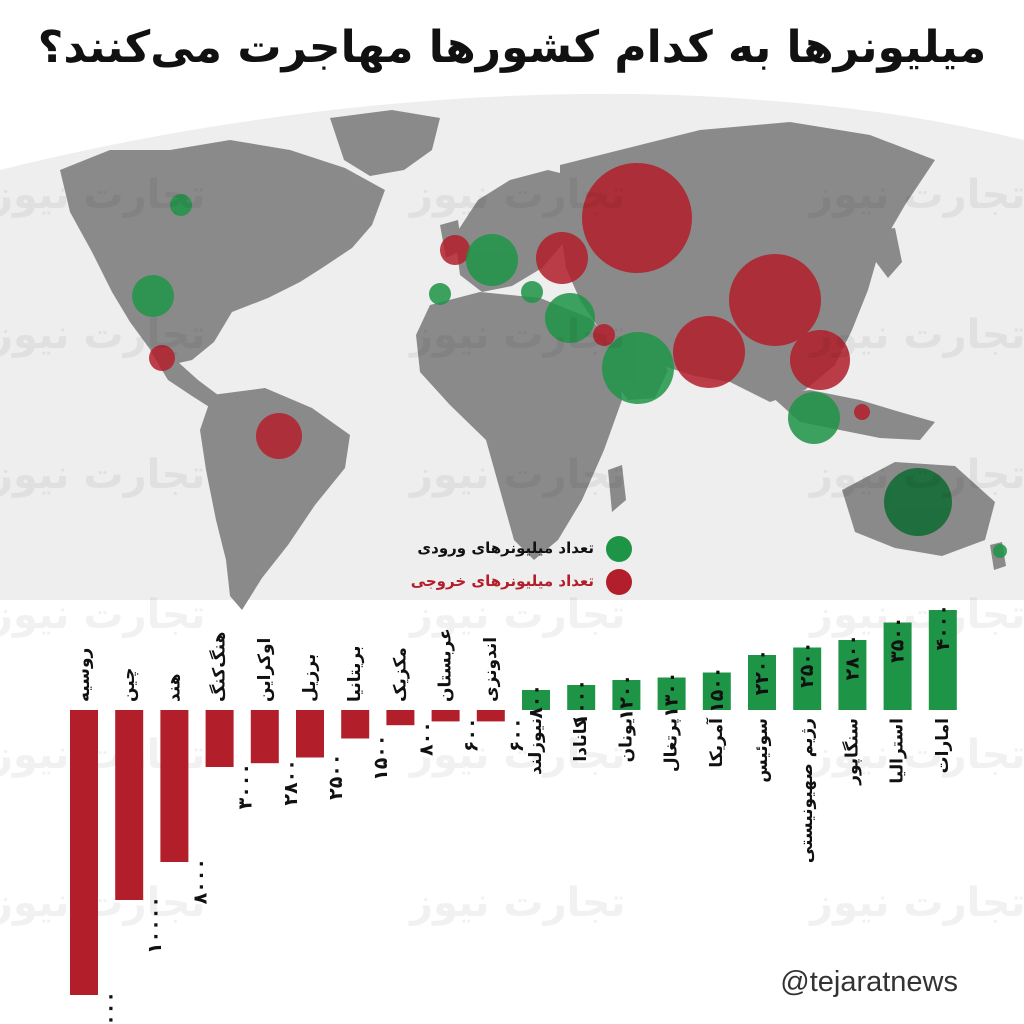 The height and width of the screenshot is (1024, 1024). I want to click on data-label: ۱۰۰۰۰, so click(155, 925).